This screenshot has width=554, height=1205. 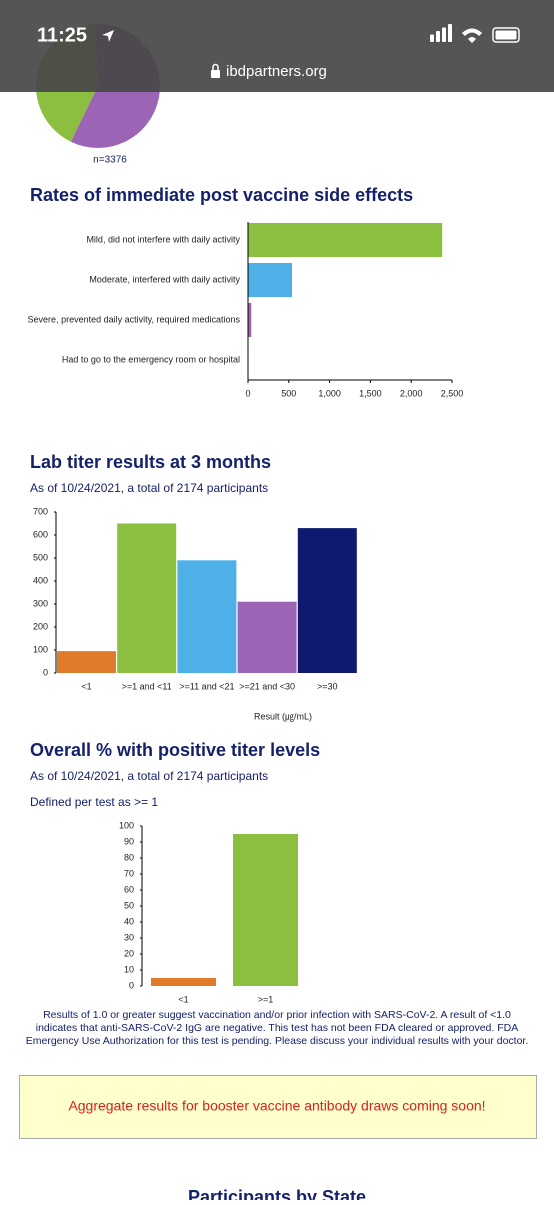 I want to click on y-tick-label: 500, so click(x=40, y=557).